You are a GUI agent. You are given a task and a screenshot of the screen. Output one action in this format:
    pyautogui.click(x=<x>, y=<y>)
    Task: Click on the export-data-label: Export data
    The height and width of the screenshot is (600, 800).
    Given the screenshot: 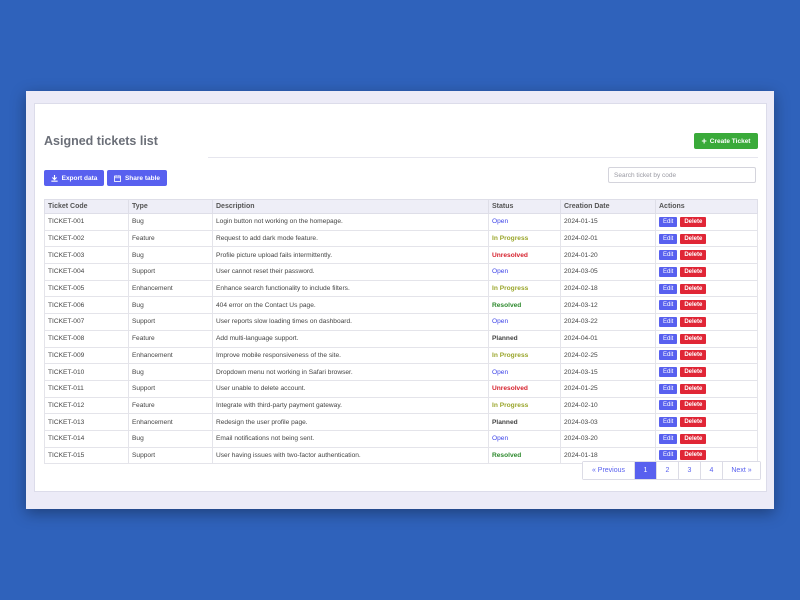 What is the action you would take?
    pyautogui.click(x=79, y=178)
    